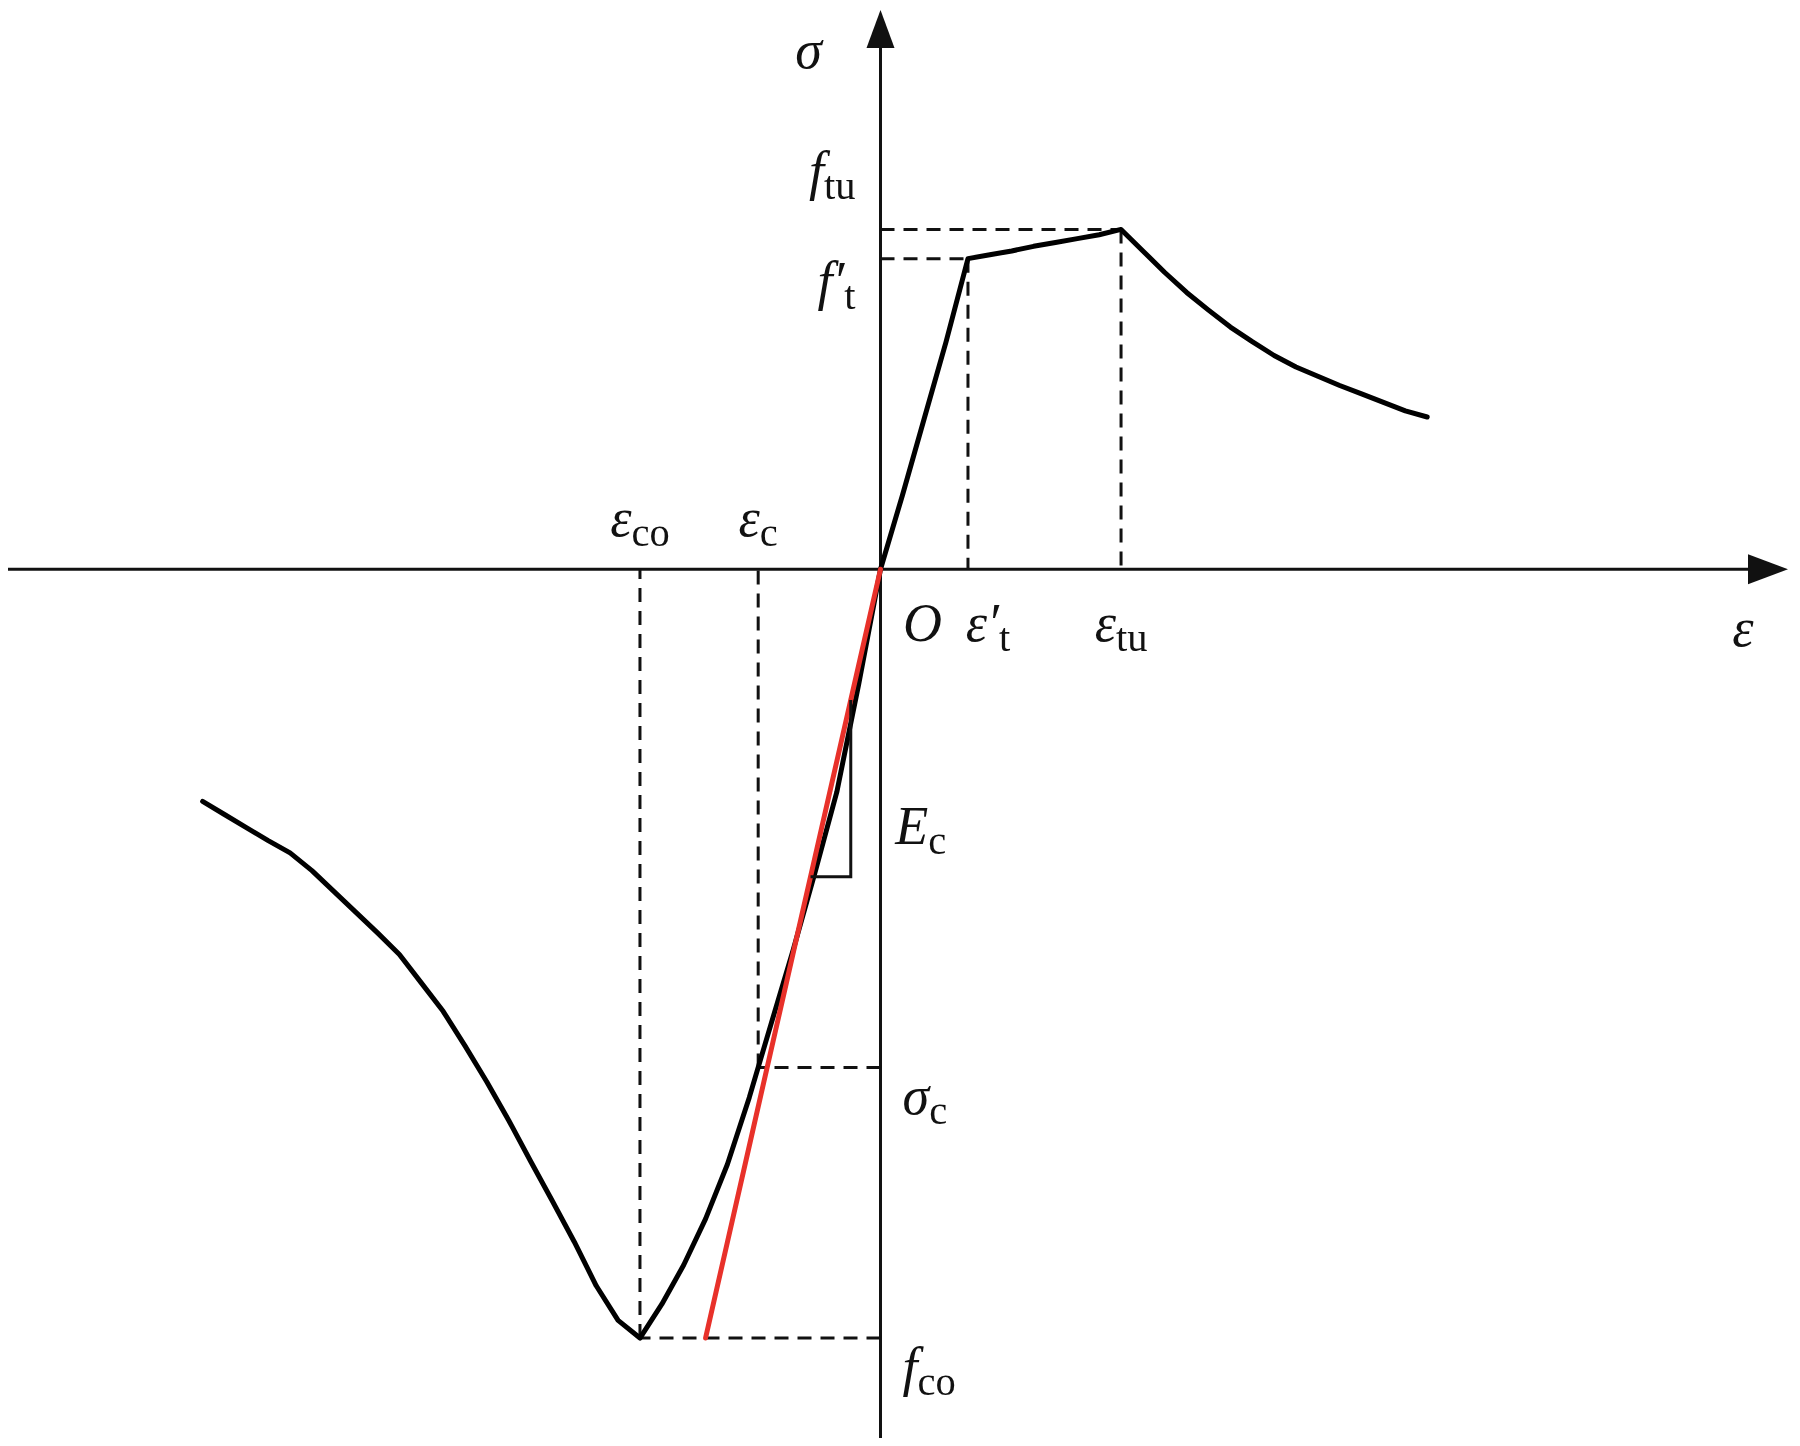 The image size is (1800, 1446). I want to click on annotation: ε$_{co}$, so click(640, 521).